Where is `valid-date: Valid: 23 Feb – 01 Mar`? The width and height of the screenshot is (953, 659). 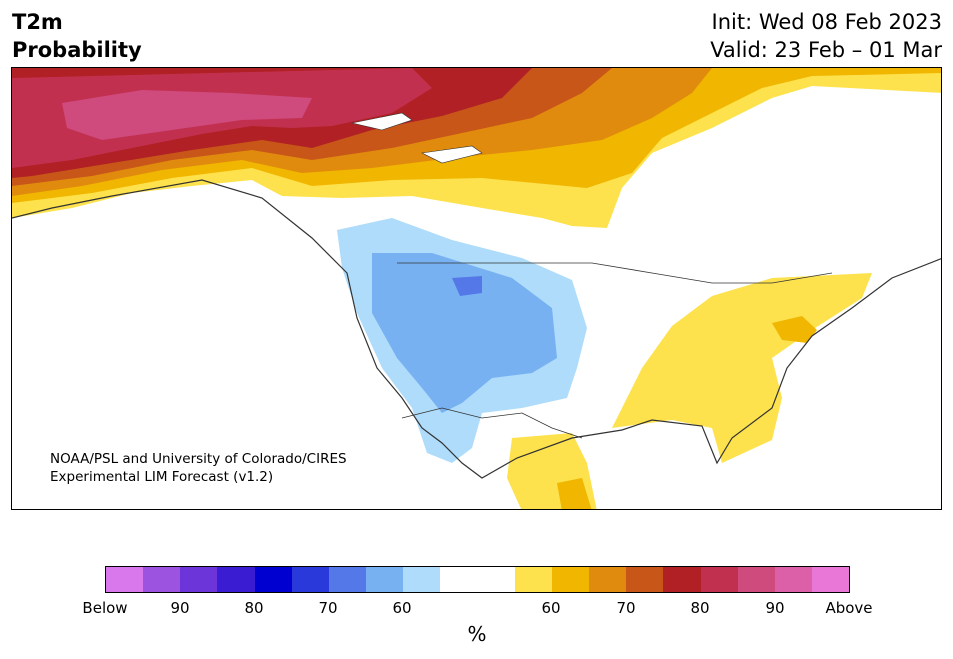
valid-date: Valid: 23 Feb – 01 Mar is located at coordinates (826, 50).